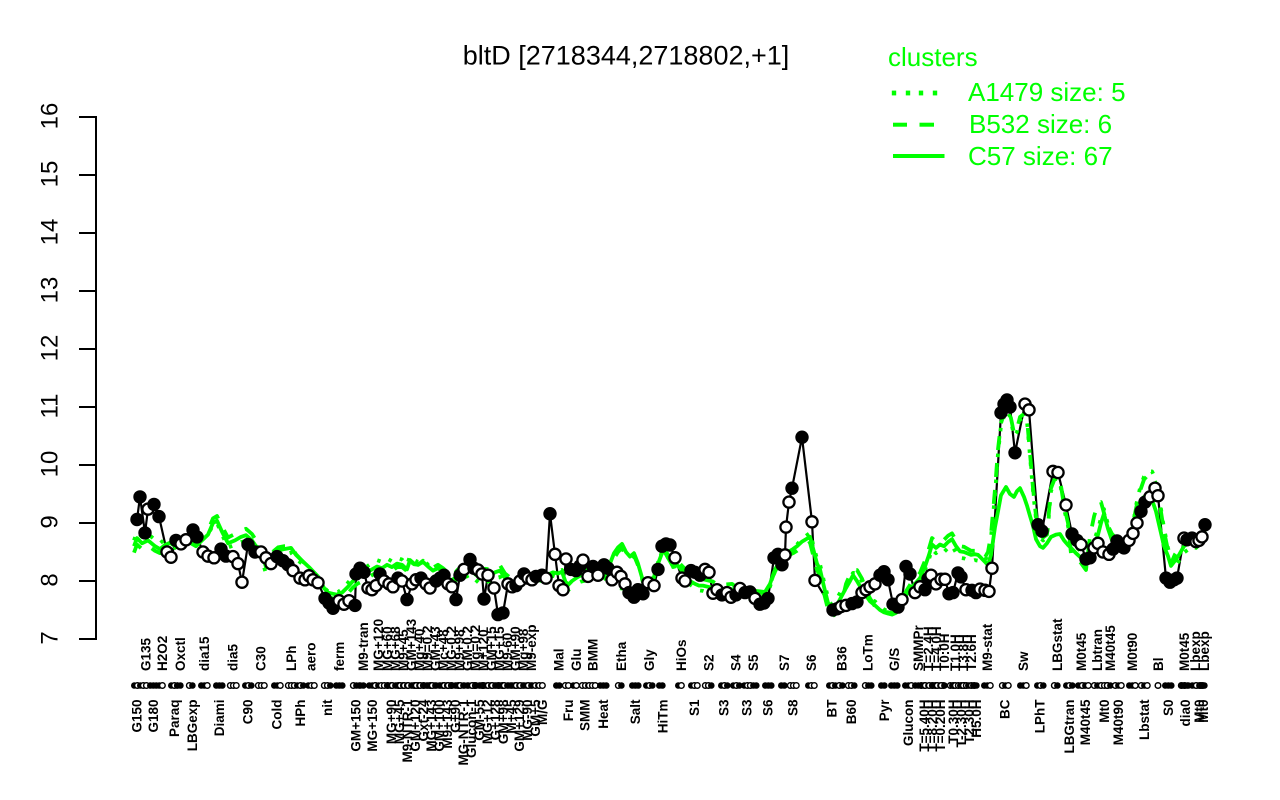 The image size is (1280, 800). What do you see at coordinates (987, 647) in the screenshot?
I see `svg-text: M9-stat` at bounding box center [987, 647].